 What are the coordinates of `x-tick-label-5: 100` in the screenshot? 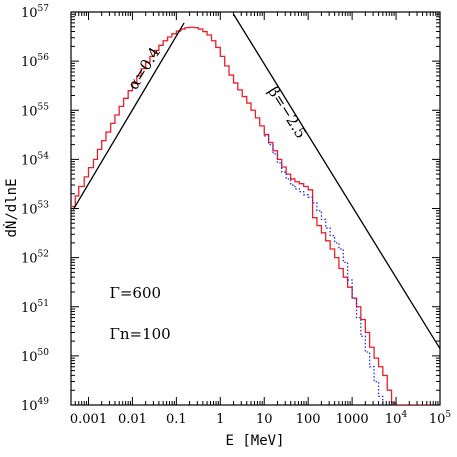 It's located at (308, 419).